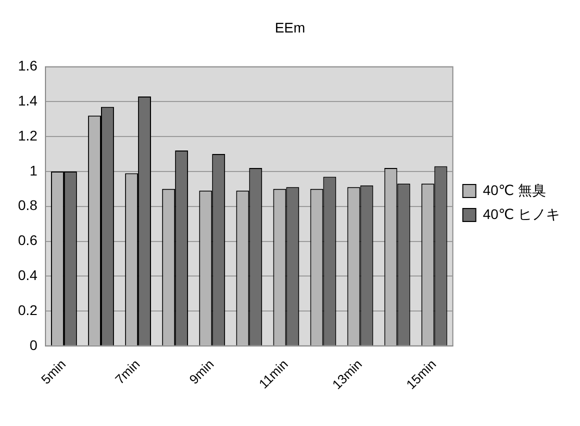 This screenshot has height=426, width=580. What do you see at coordinates (34, 344) in the screenshot?
I see `y-tick-label: 0` at bounding box center [34, 344].